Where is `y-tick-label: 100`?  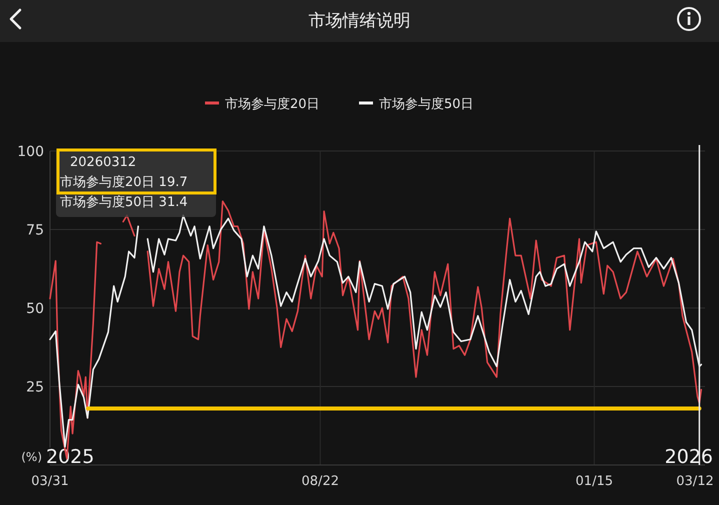
y-tick-label: 100 is located at coordinates (30, 152).